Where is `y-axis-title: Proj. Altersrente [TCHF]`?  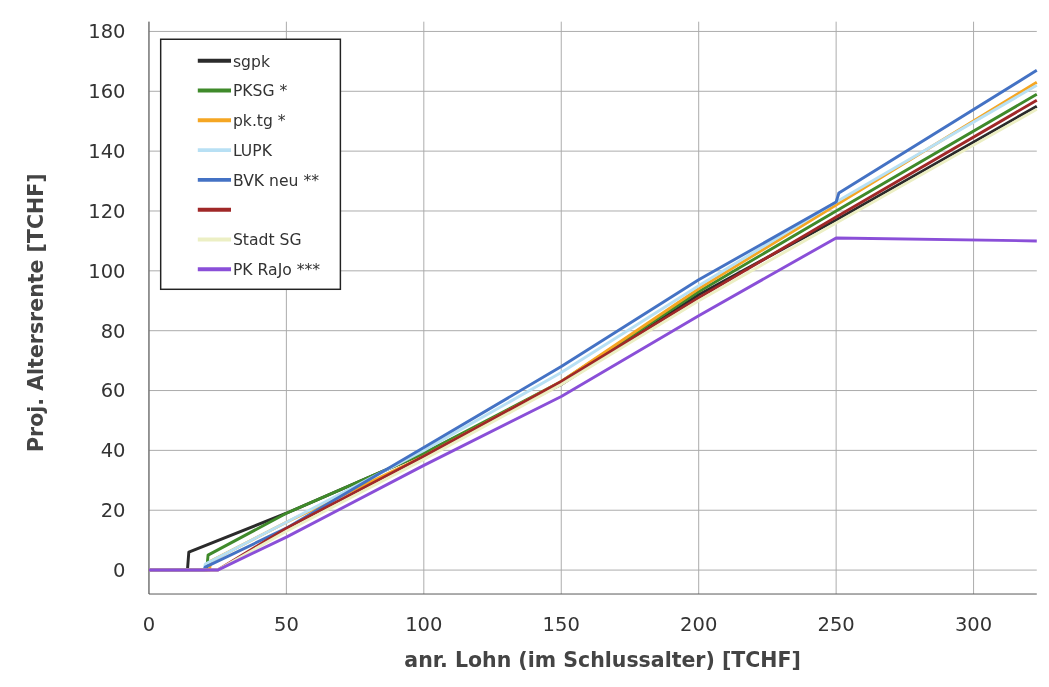
y-axis-title: Proj. Altersrente [TCHF] is located at coordinates (36, 312).